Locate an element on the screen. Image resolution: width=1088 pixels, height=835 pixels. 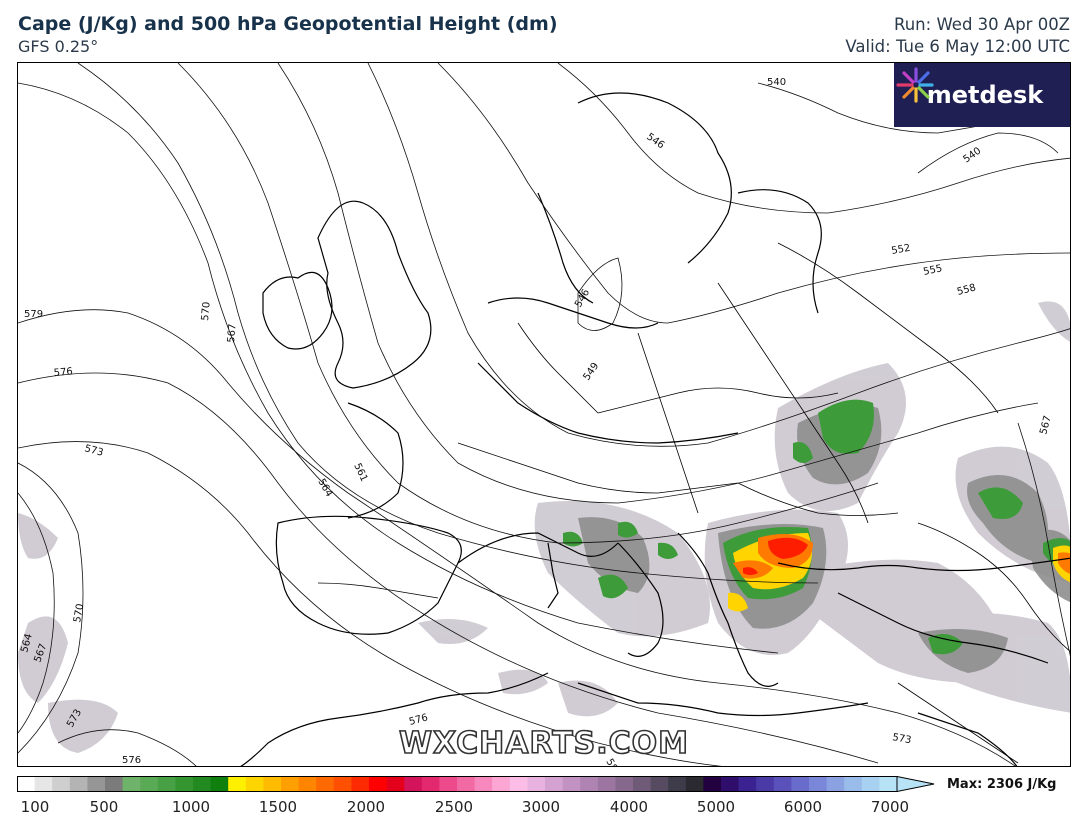
contour-label: 579 is located at coordinates (33, 314).